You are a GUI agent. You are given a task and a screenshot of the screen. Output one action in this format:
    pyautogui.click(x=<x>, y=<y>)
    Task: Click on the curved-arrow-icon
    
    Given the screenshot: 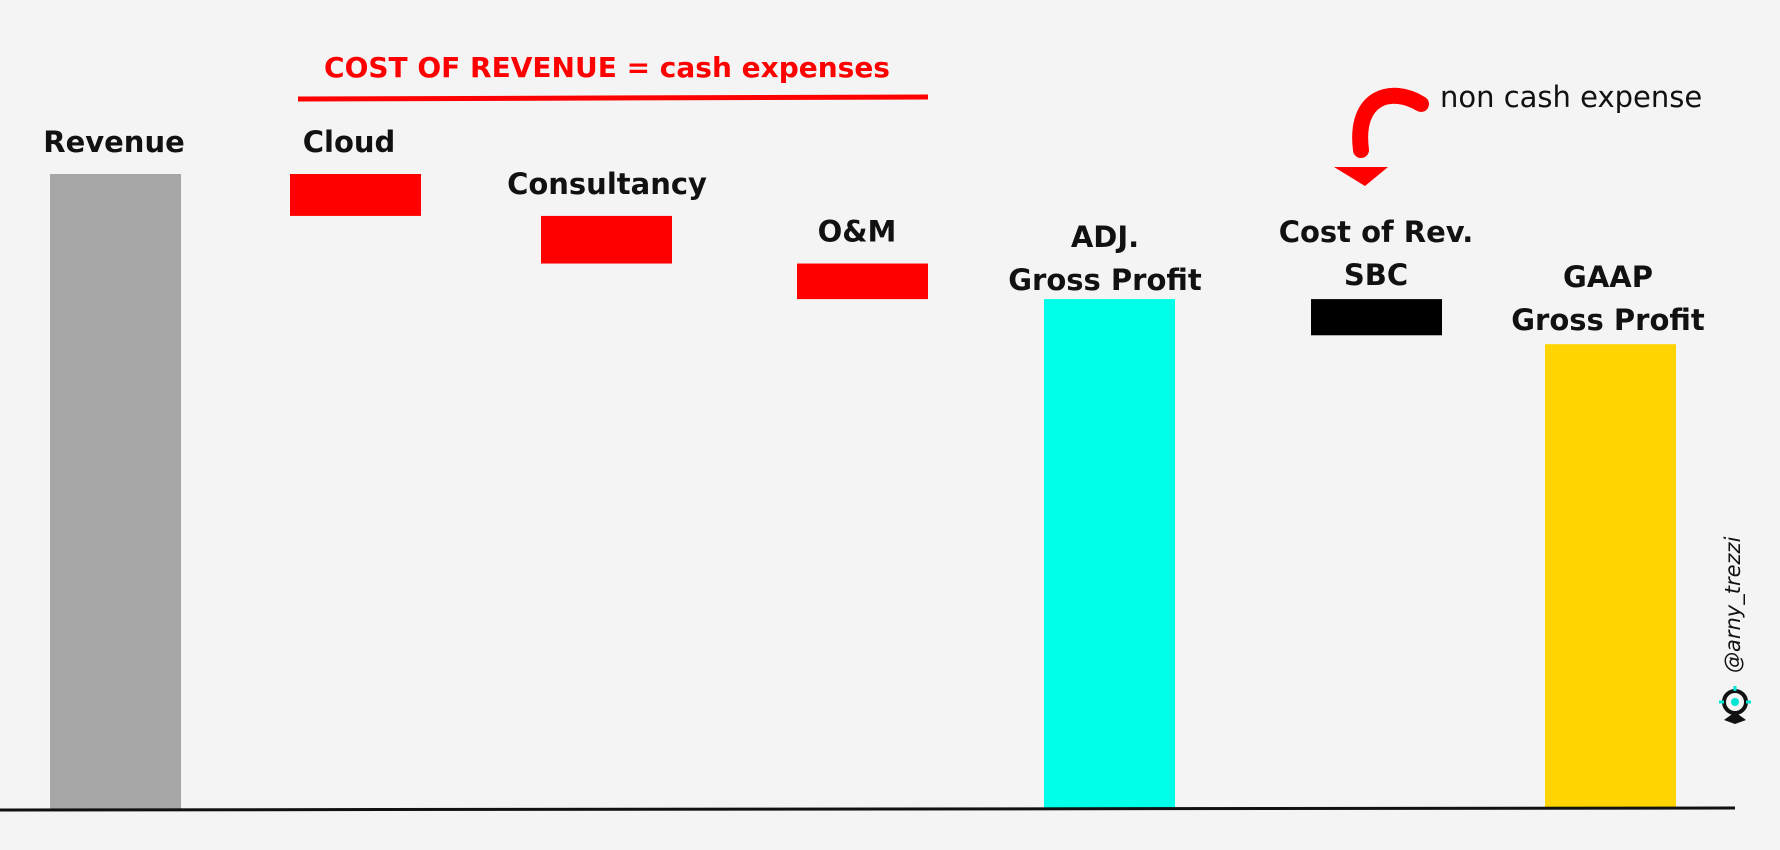 What is the action you would take?
    pyautogui.click(x=1381, y=136)
    